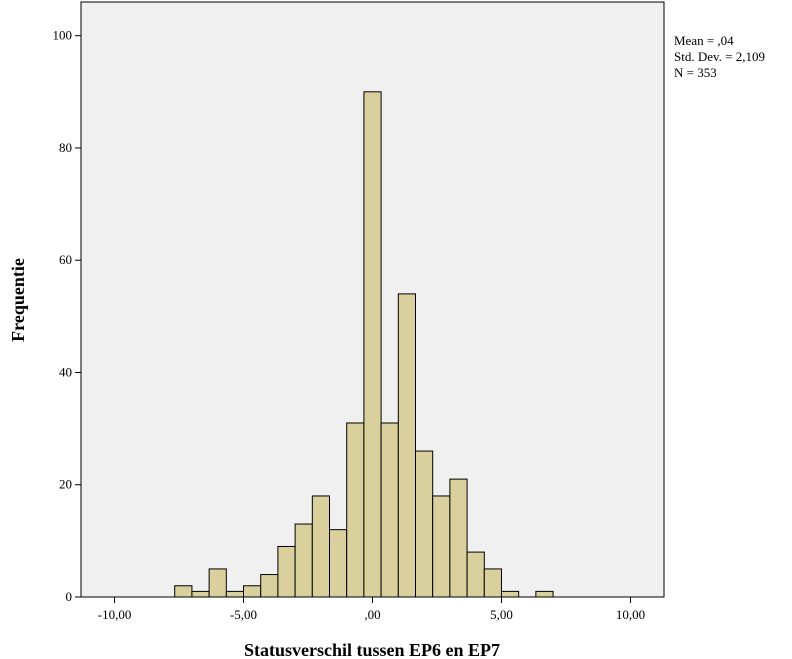 The height and width of the screenshot is (659, 792). Describe the element at coordinates (65, 371) in the screenshot. I see `y-tick-label: 40` at that location.